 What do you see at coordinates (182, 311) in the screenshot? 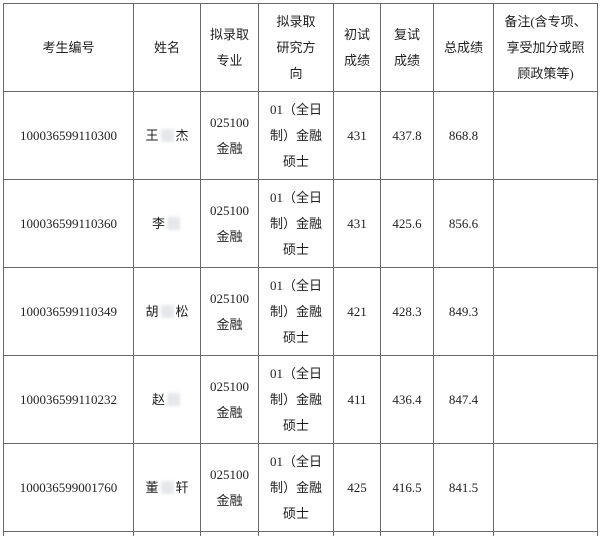
I see `name-last-char: 松` at bounding box center [182, 311].